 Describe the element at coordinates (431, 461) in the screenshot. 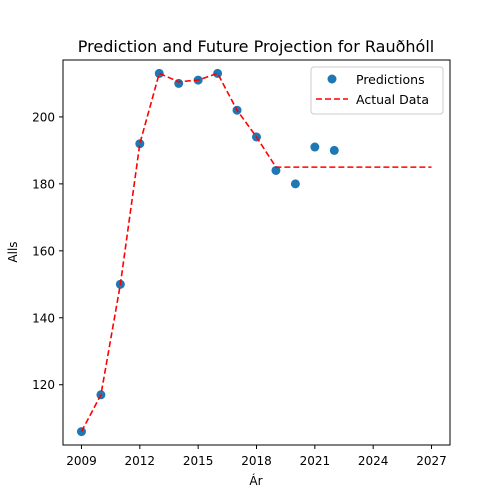

I see `x-tick-label: 2027` at that location.